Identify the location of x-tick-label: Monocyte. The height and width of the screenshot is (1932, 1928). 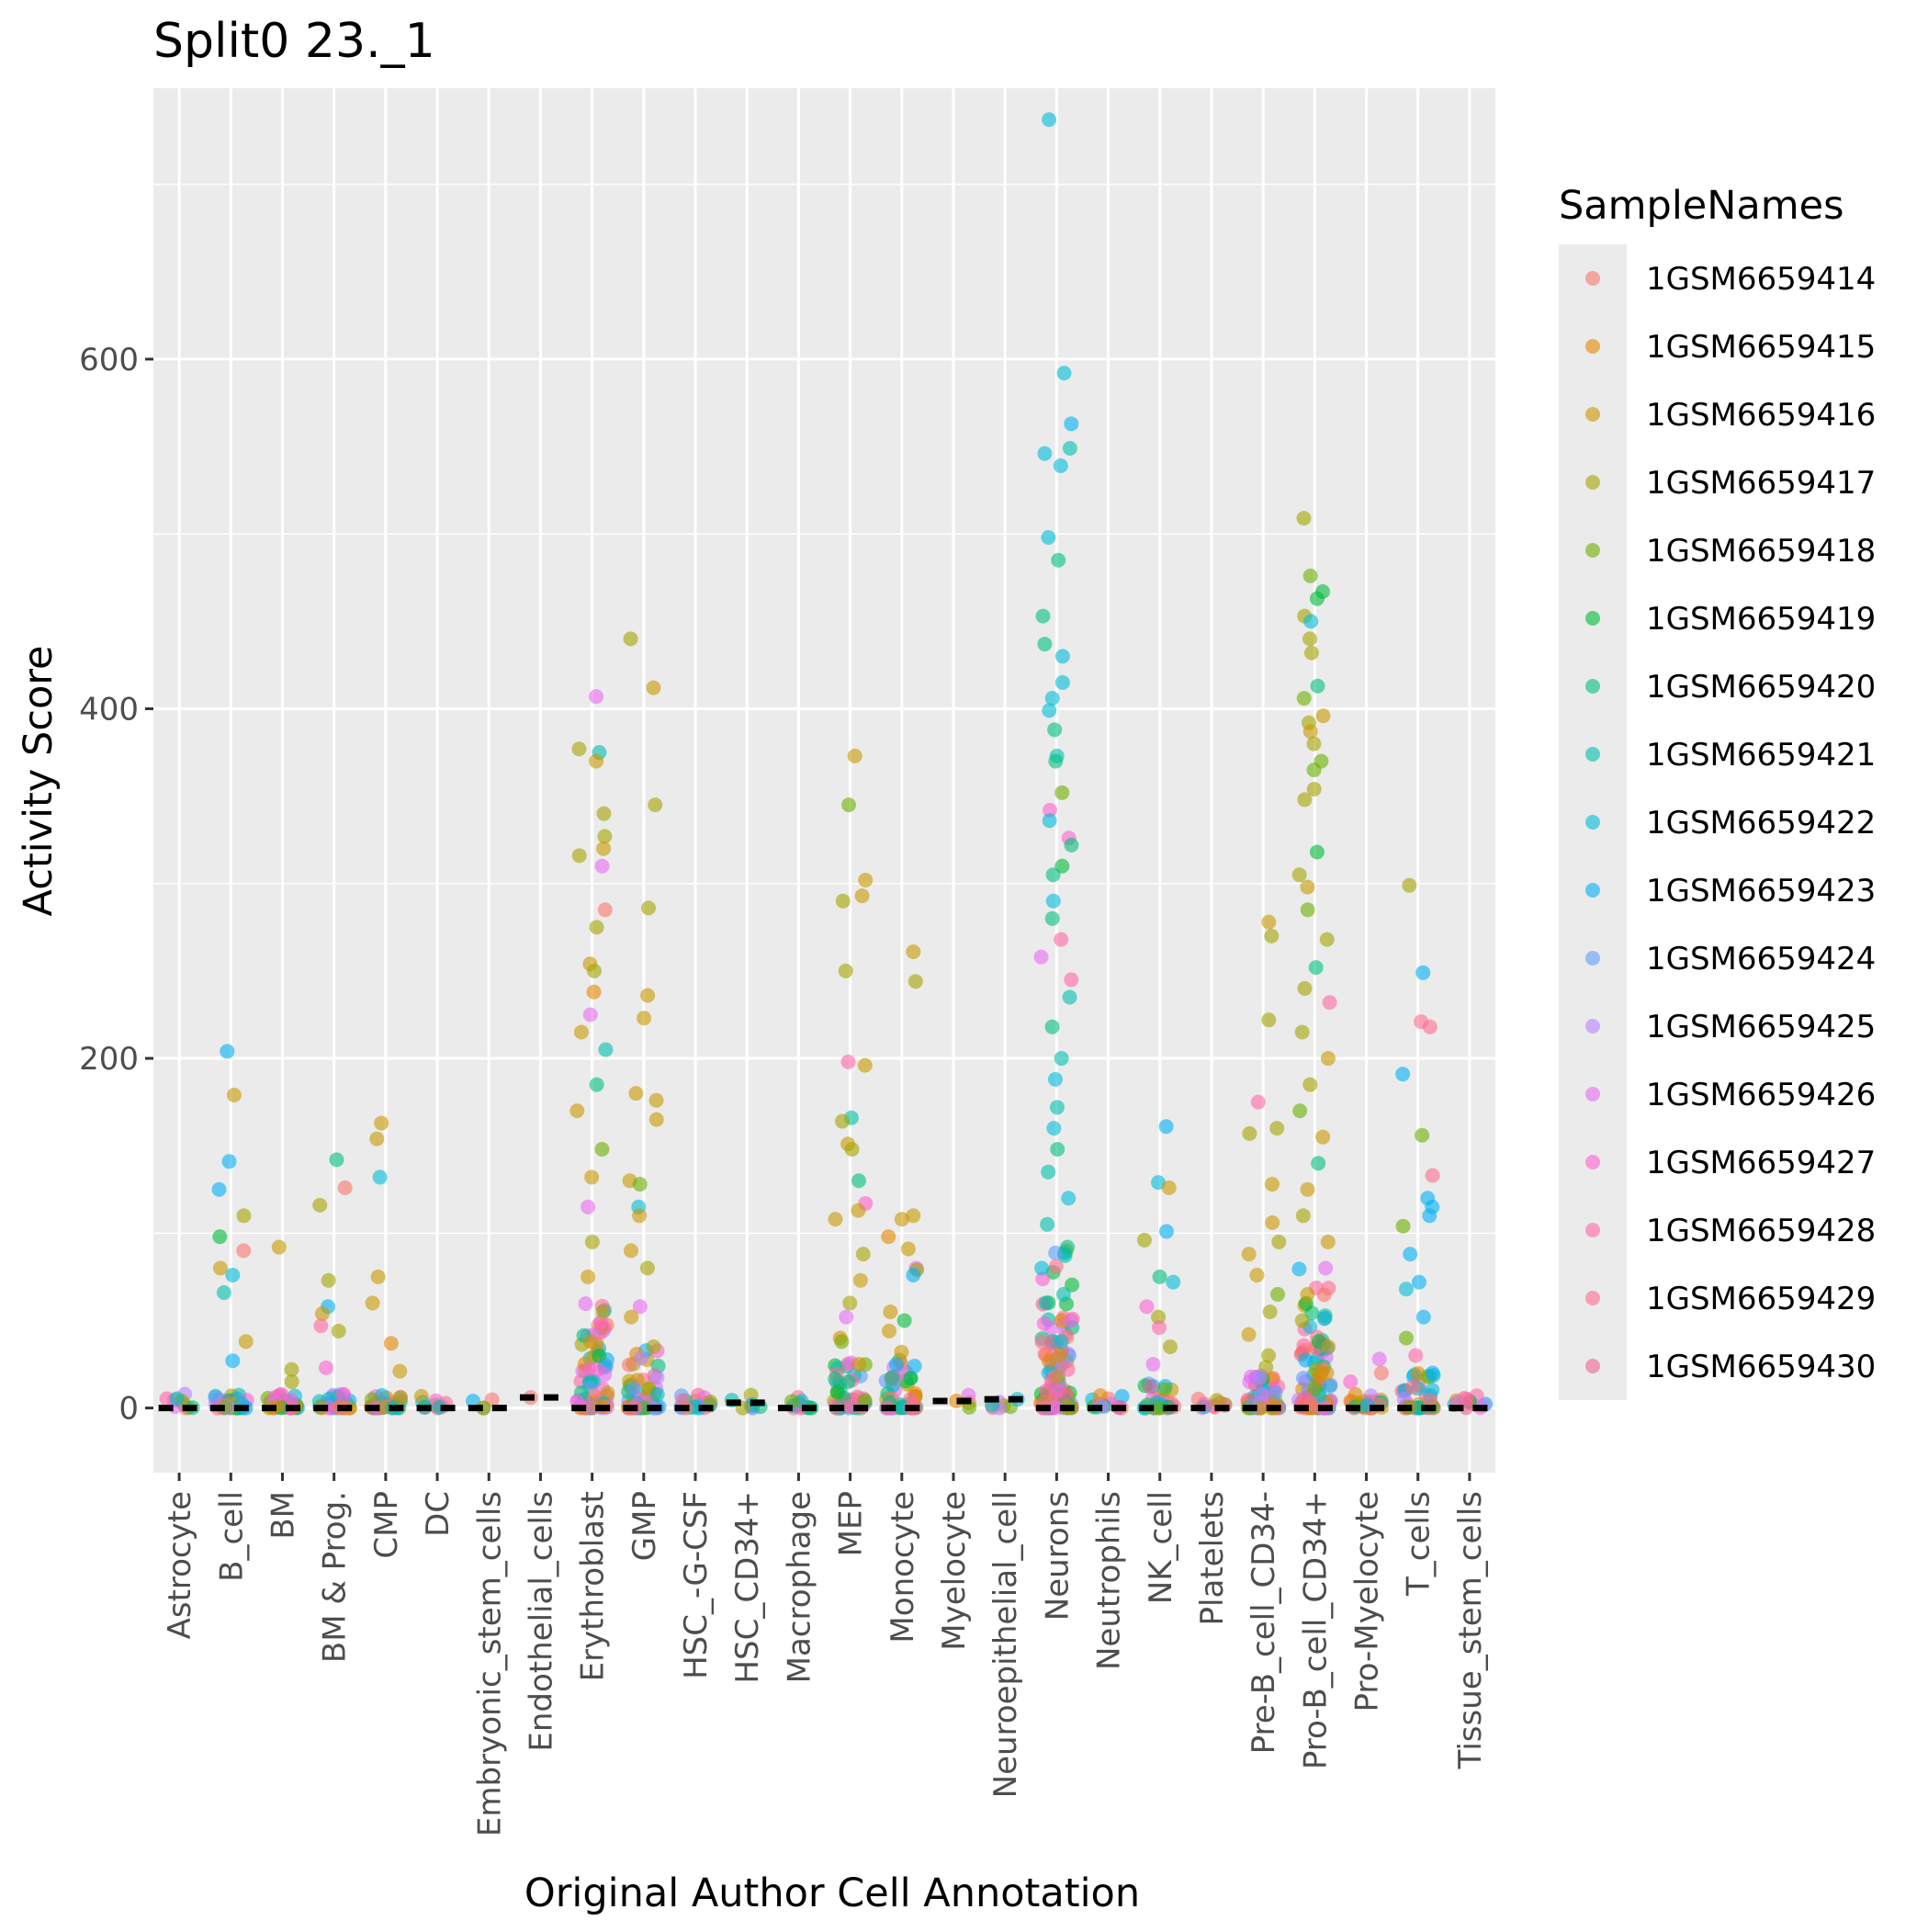
(903, 1567).